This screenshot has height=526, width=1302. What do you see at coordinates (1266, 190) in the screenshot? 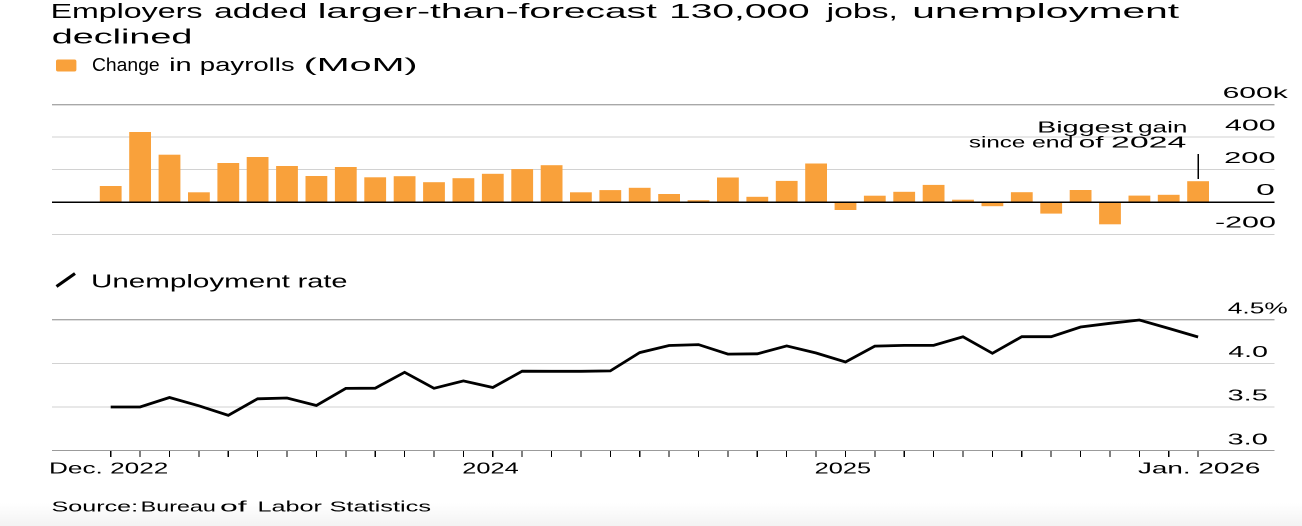
I see `svg-text: 0` at bounding box center [1266, 190].